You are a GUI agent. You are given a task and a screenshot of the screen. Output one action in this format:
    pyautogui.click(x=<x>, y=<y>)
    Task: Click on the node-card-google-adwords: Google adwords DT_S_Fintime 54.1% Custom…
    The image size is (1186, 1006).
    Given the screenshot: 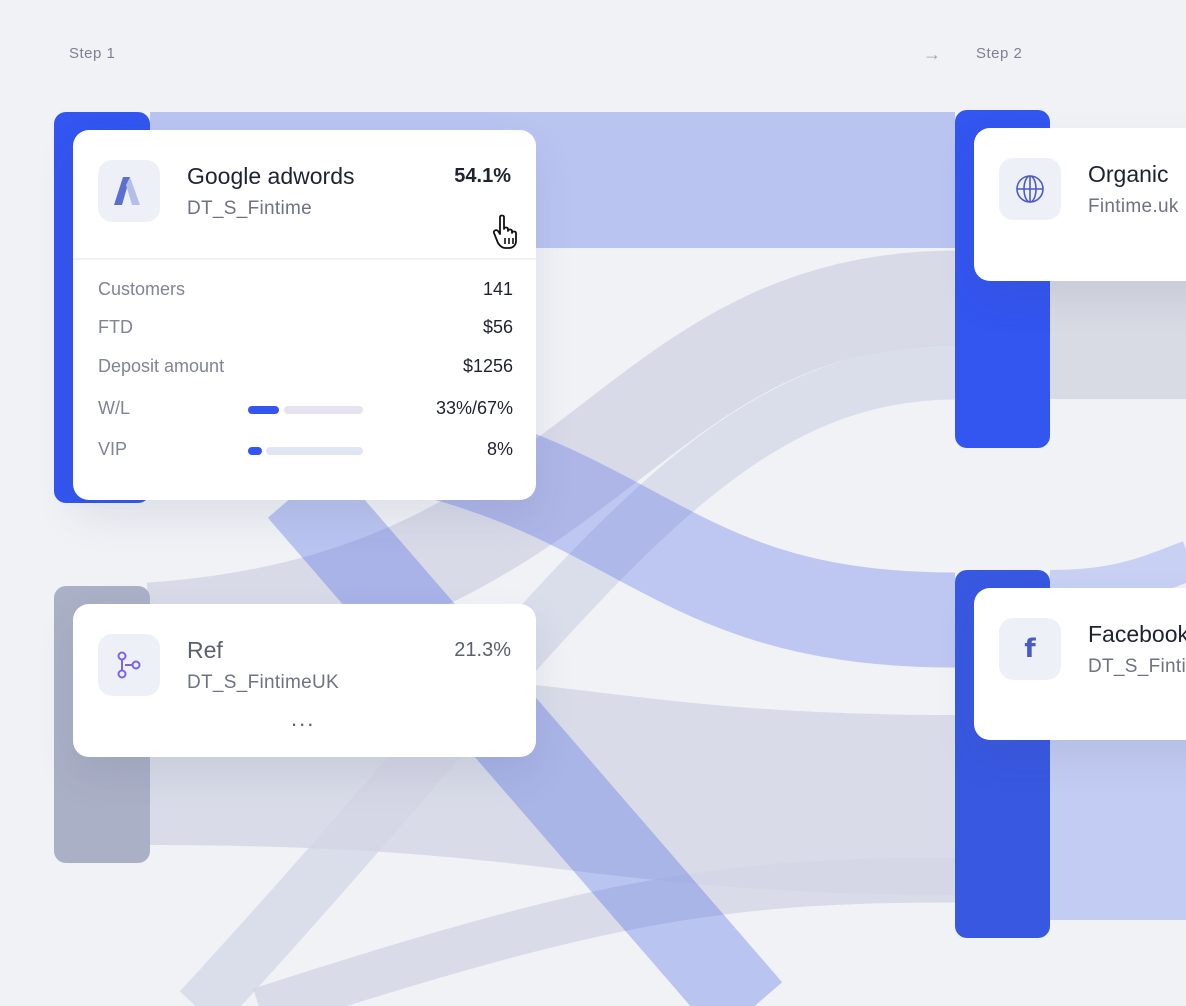 What is the action you would take?
    pyautogui.click(x=304, y=315)
    